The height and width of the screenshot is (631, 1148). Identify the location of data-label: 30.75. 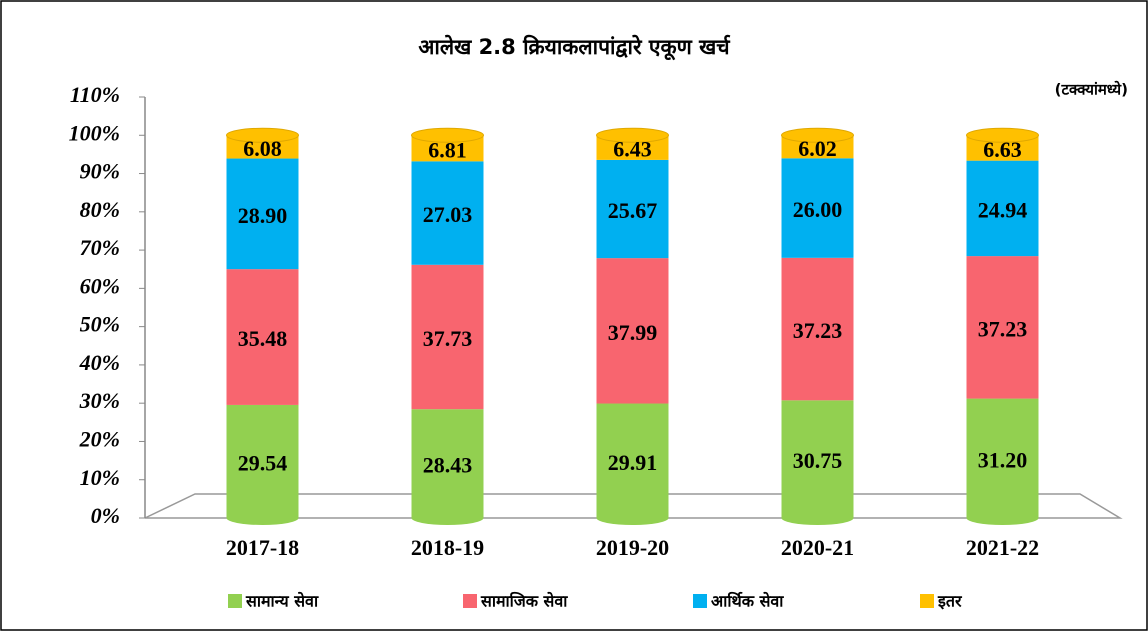
(818, 460).